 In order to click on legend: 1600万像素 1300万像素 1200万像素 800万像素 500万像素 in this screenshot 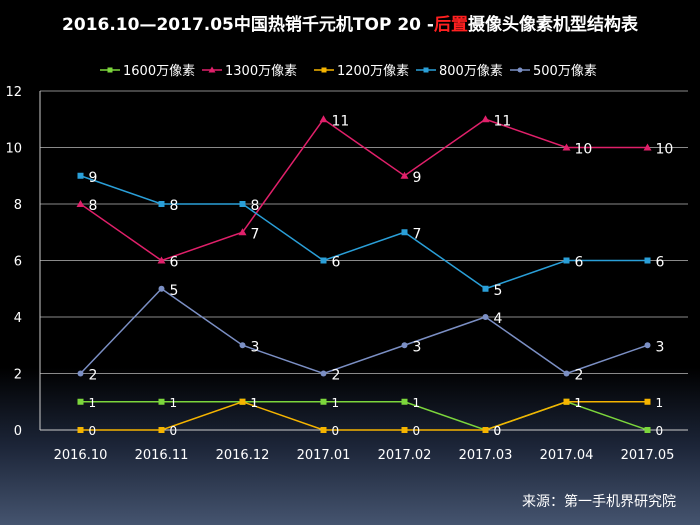, I will do `click(348, 71)`.